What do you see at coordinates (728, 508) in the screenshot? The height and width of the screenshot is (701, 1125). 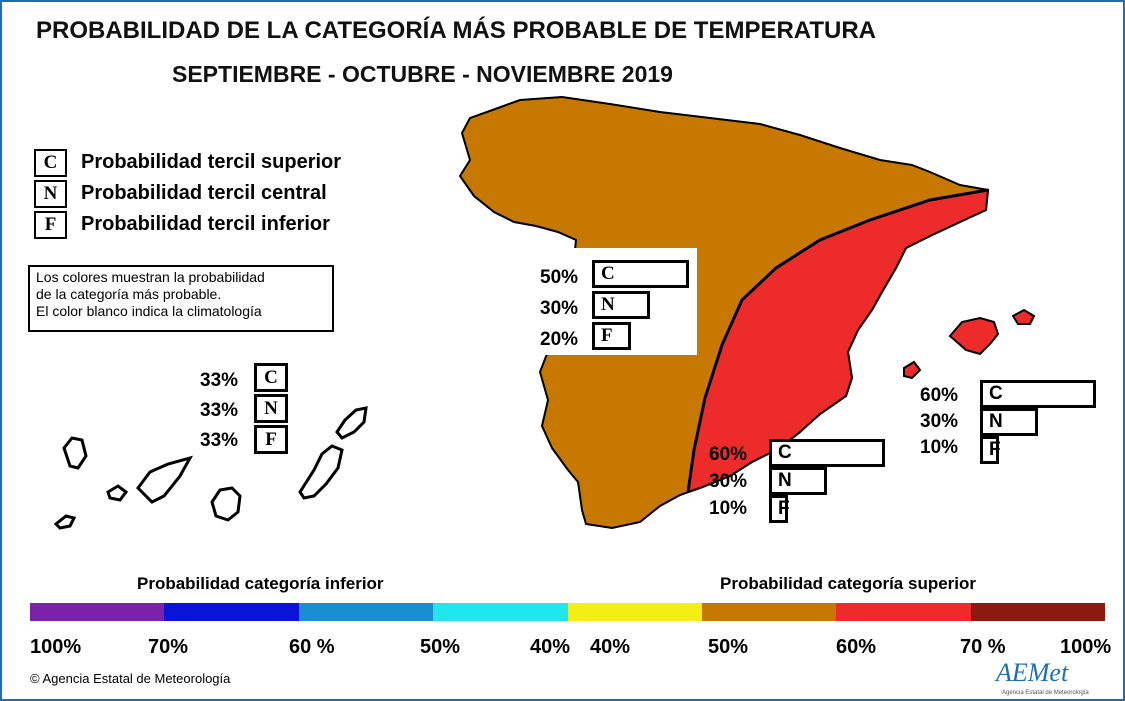 I see `se-pct-f: 10%` at bounding box center [728, 508].